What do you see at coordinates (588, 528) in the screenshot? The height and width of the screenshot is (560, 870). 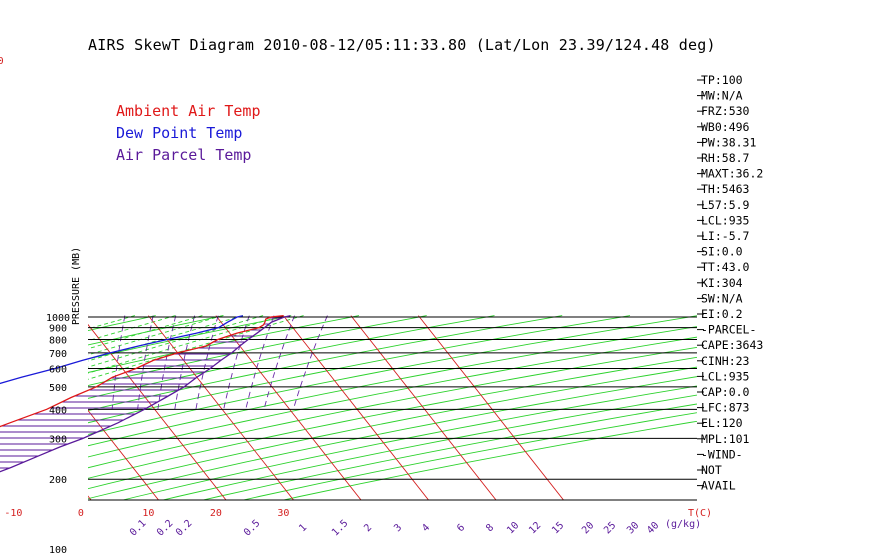 I see `mixing-ratio-tick: 20` at bounding box center [588, 528].